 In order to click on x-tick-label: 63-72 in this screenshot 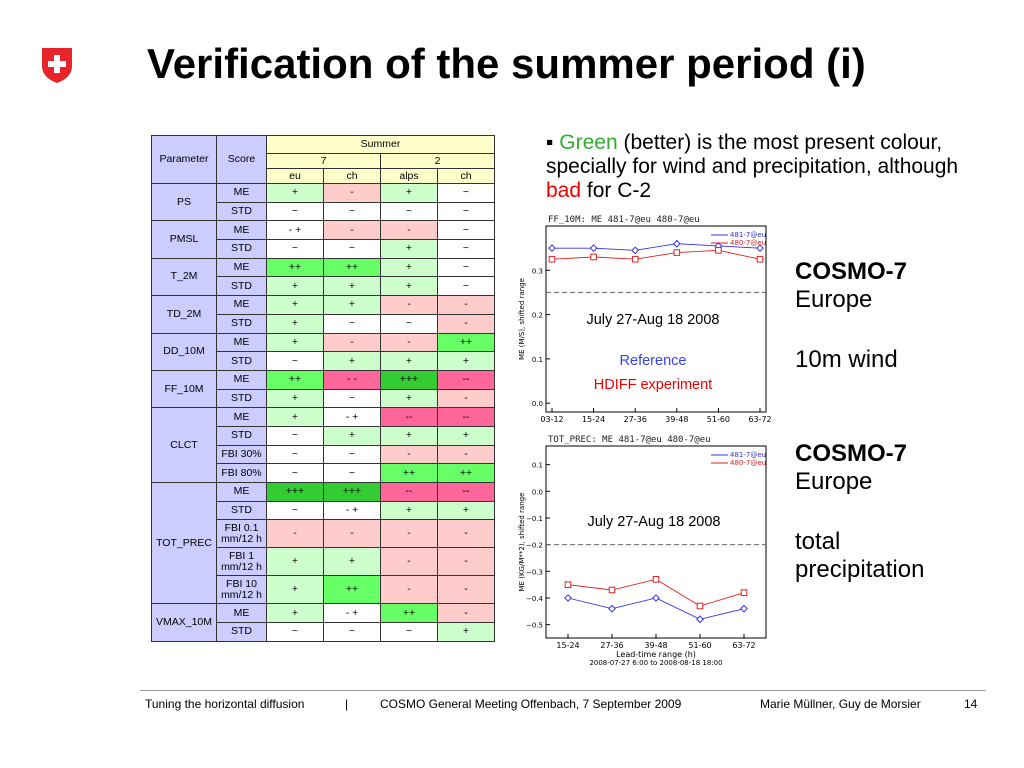, I will do `click(759, 419)`.